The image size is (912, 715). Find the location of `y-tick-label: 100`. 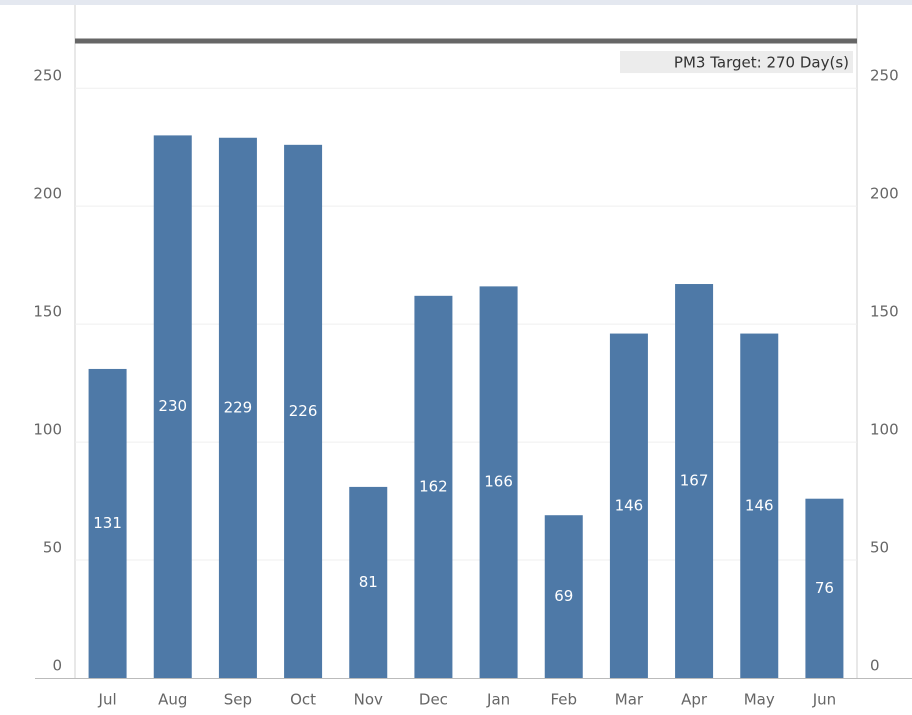

y-tick-label: 100 is located at coordinates (47, 430).